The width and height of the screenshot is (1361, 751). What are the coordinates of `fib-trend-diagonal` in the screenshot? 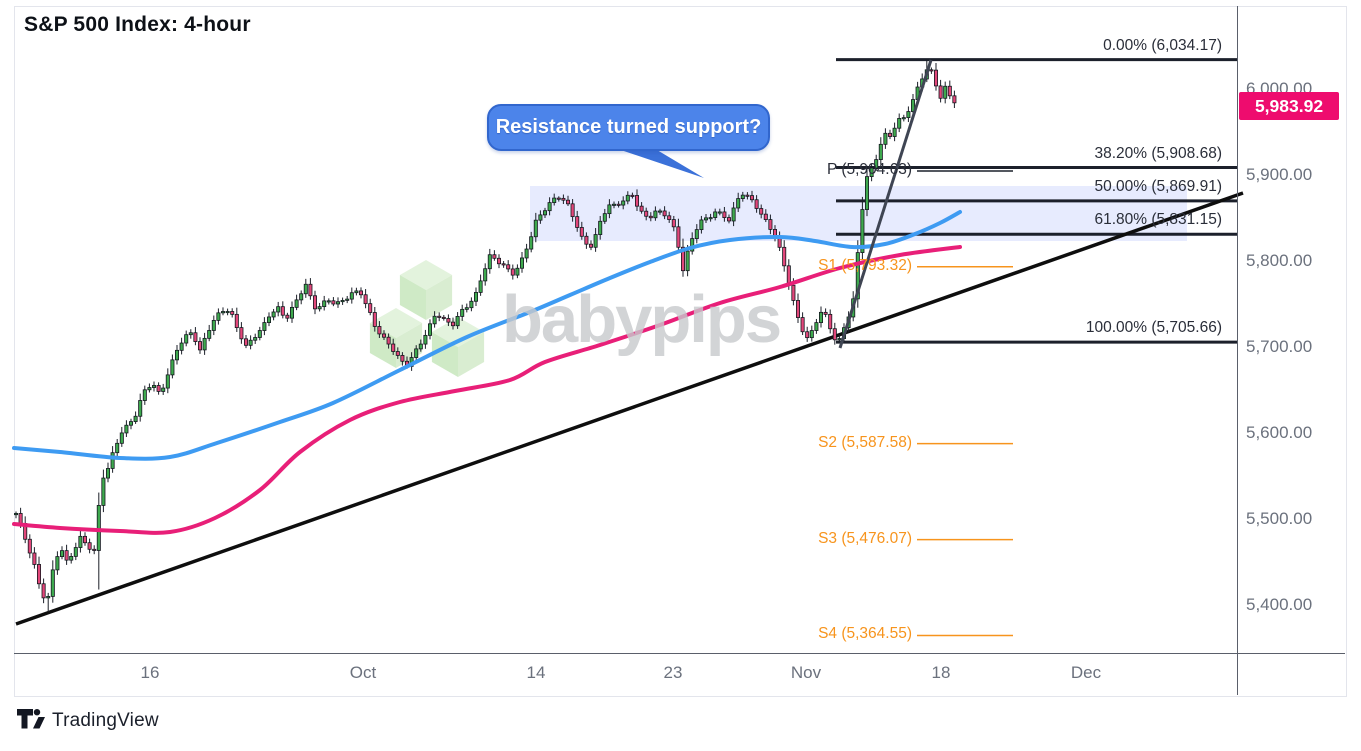 It's located at (885, 204).